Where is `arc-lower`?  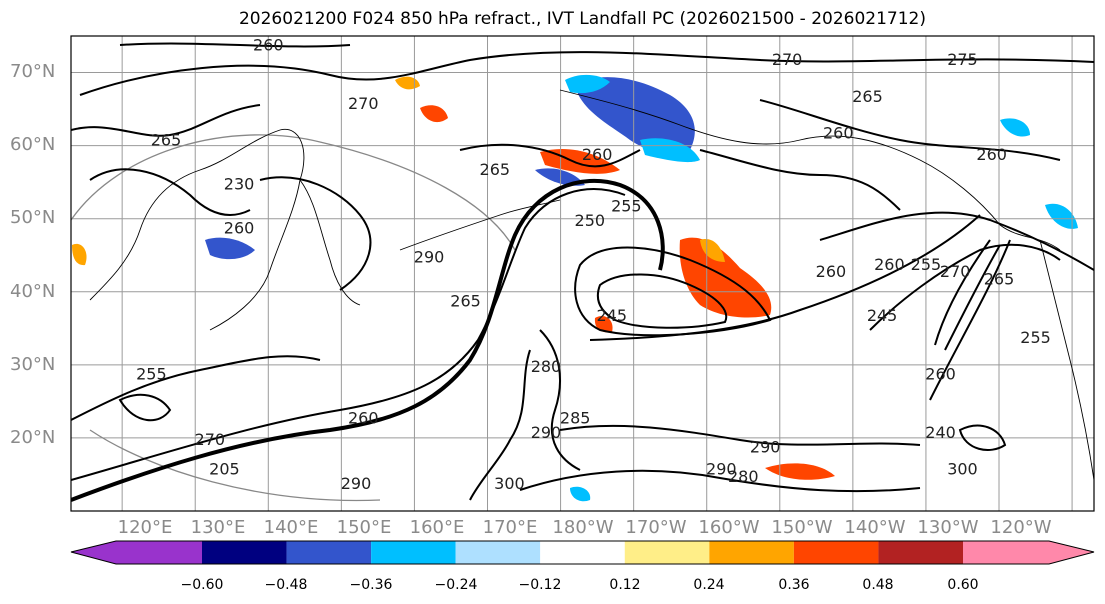
arc-lower is located at coordinates (235, 465).